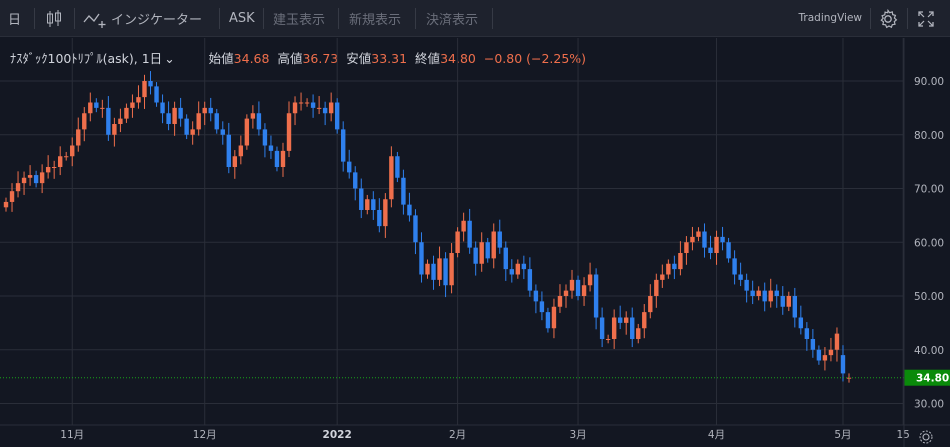  What do you see at coordinates (842, 435) in the screenshot?
I see `time-tick-label: 5月` at bounding box center [842, 435].